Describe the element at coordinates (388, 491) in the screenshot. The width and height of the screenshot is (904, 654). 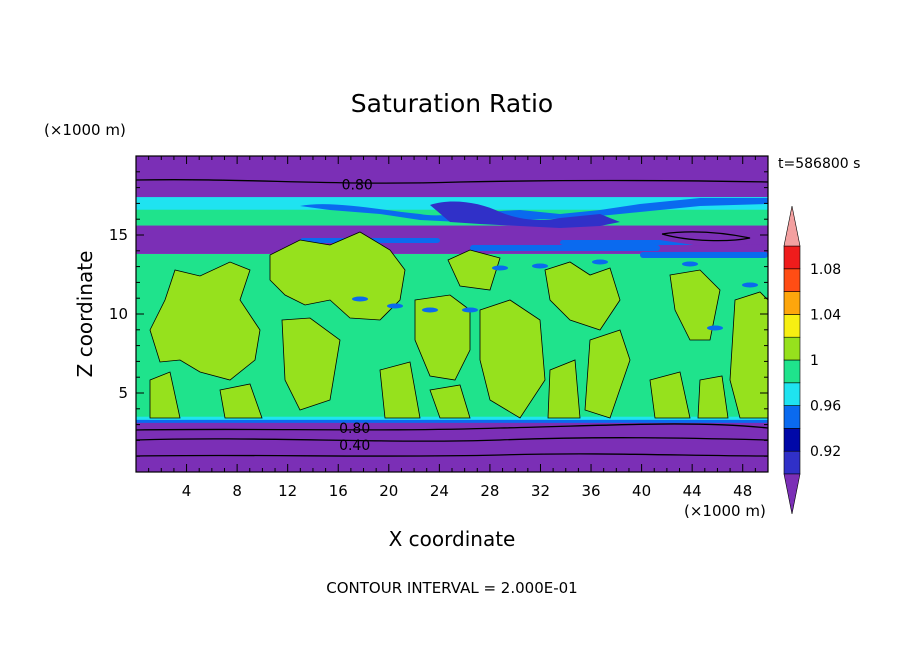
I see `x-tick-label: 20` at that location.